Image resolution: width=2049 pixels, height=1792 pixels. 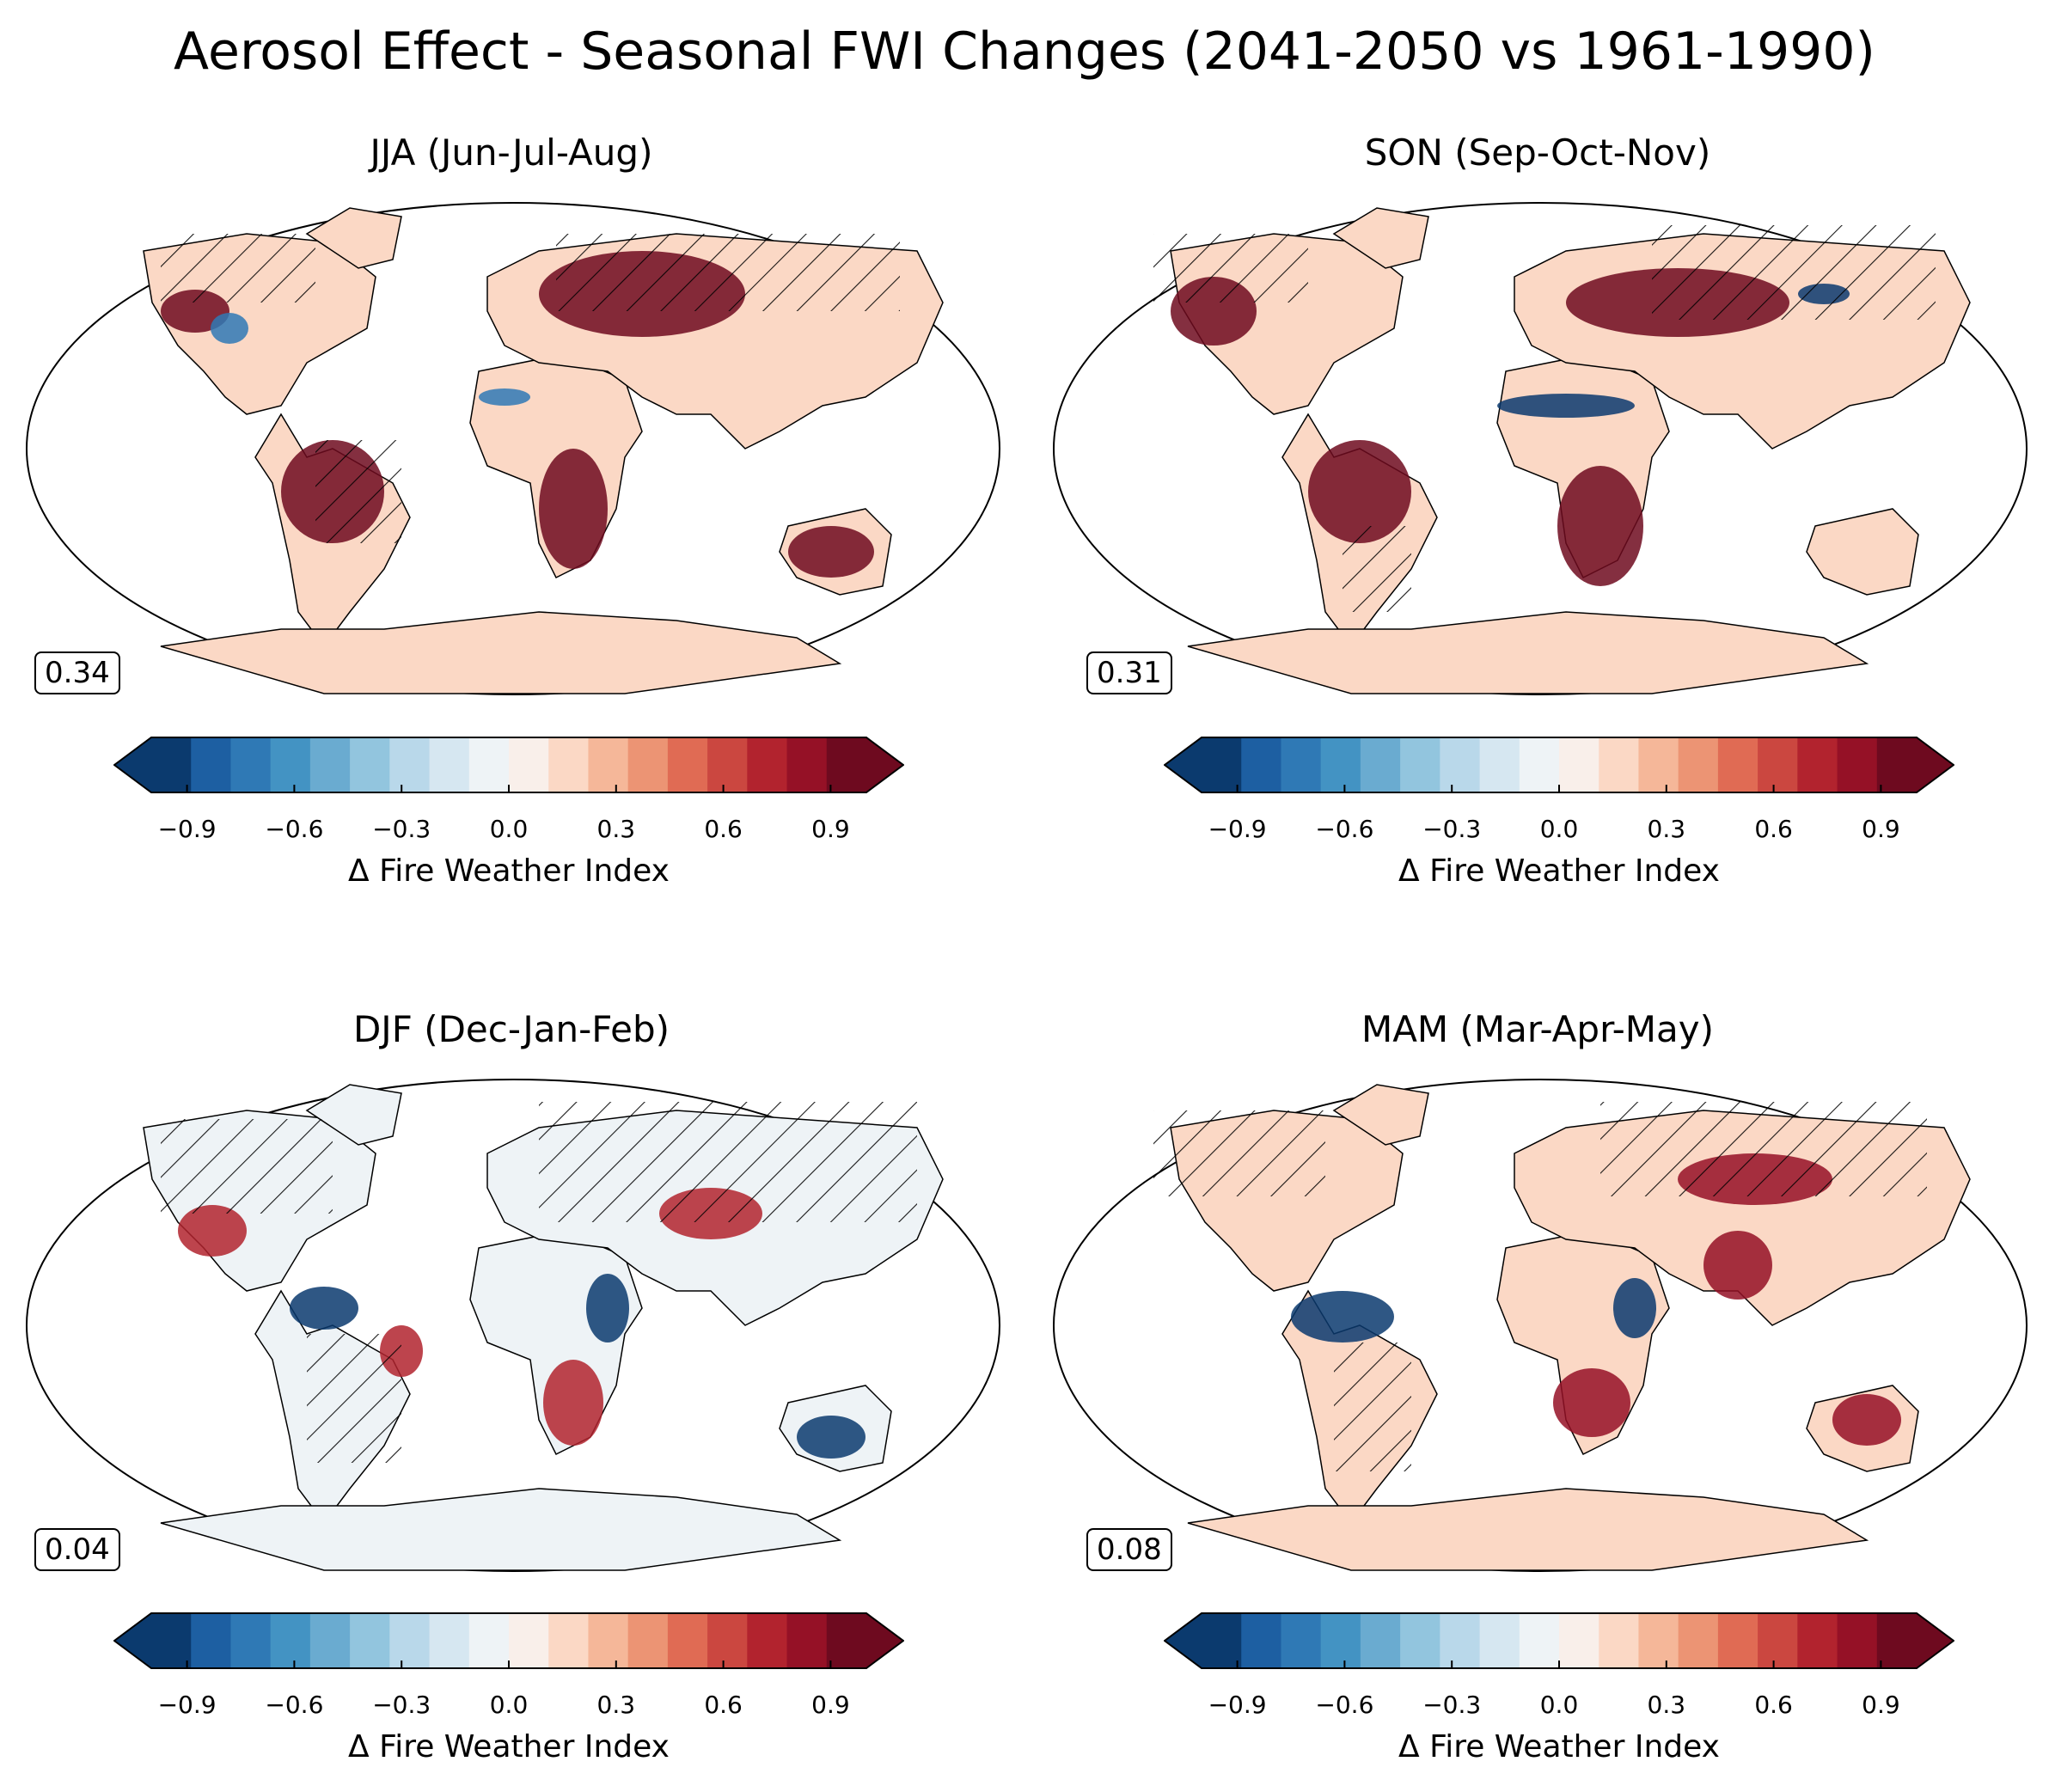 What do you see at coordinates (1559, 1708) in the screenshot?
I see `colorbar-ticks-bottom-right: −0.9 −0.6 −0.3 0.0 0.3 0.6 0.9` at bounding box center [1559, 1708].